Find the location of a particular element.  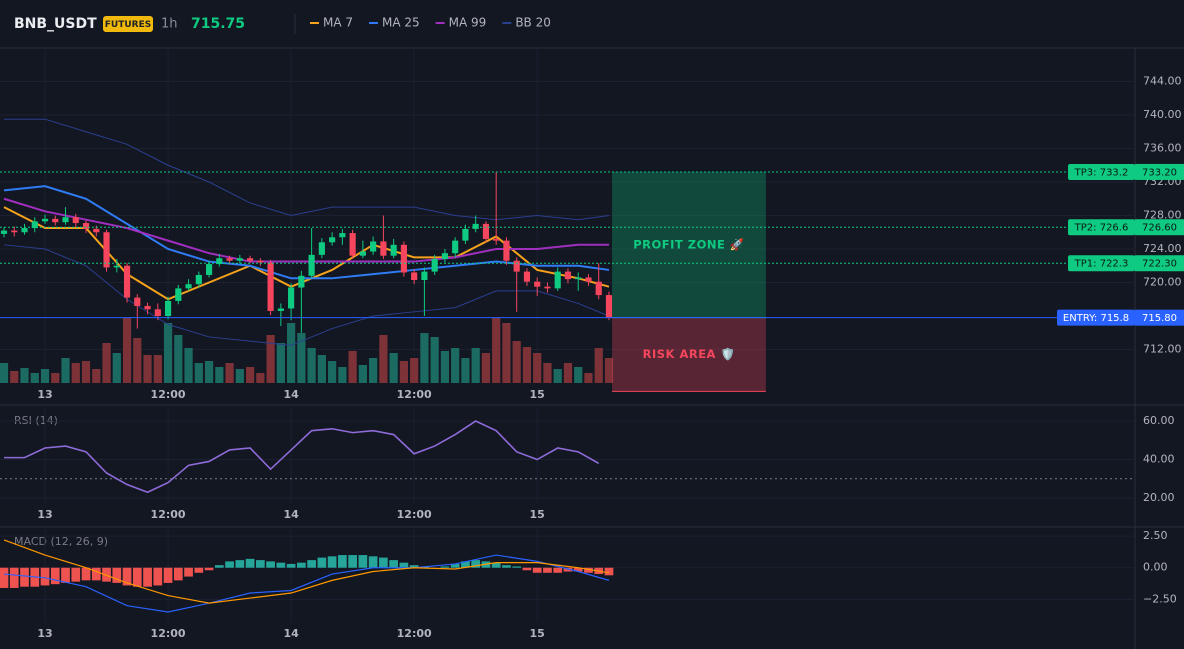

level-label: TP2: 726.6 is located at coordinates (1101, 228).